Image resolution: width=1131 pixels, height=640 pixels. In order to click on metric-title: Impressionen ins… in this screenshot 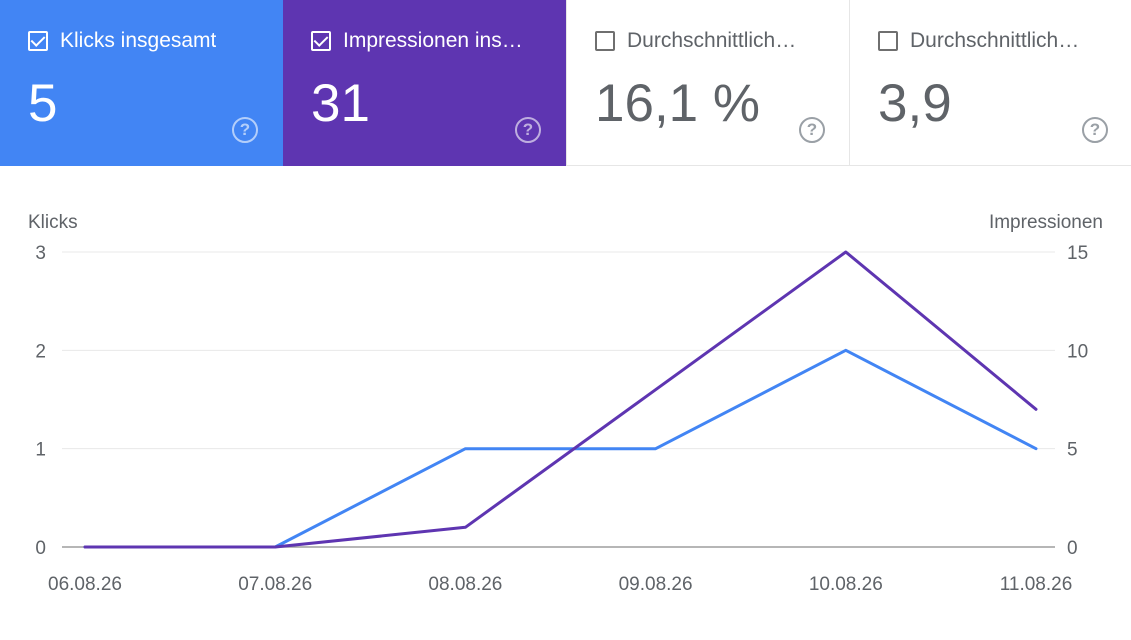, I will do `click(433, 40)`.